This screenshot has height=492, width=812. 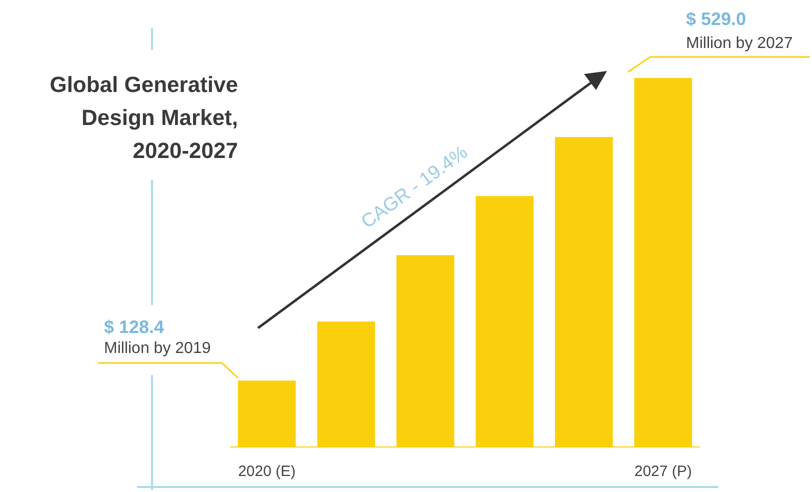 What do you see at coordinates (663, 471) in the screenshot?
I see `x-tick-label: 2027 (P)` at bounding box center [663, 471].